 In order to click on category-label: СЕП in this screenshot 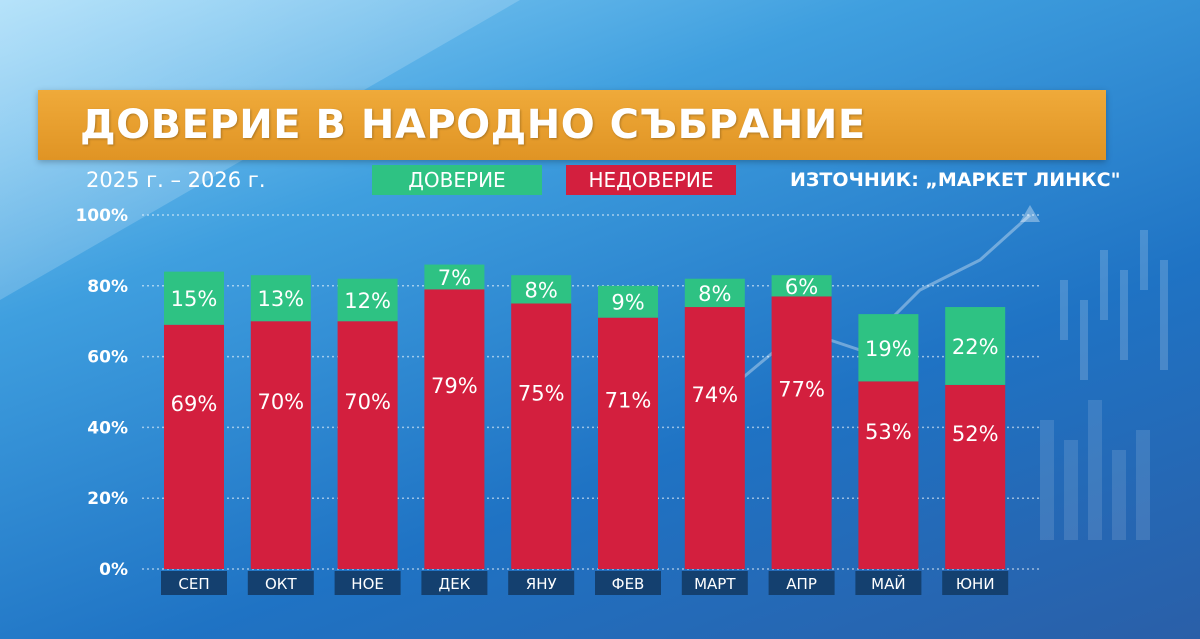, I will do `click(193, 584)`.